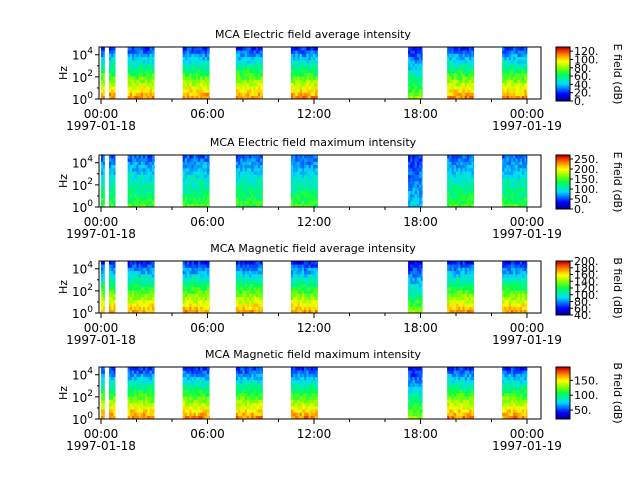 The height and width of the screenshot is (480, 640). I want to click on panel-title: MCA Magnetic field average intensity, so click(313, 248).